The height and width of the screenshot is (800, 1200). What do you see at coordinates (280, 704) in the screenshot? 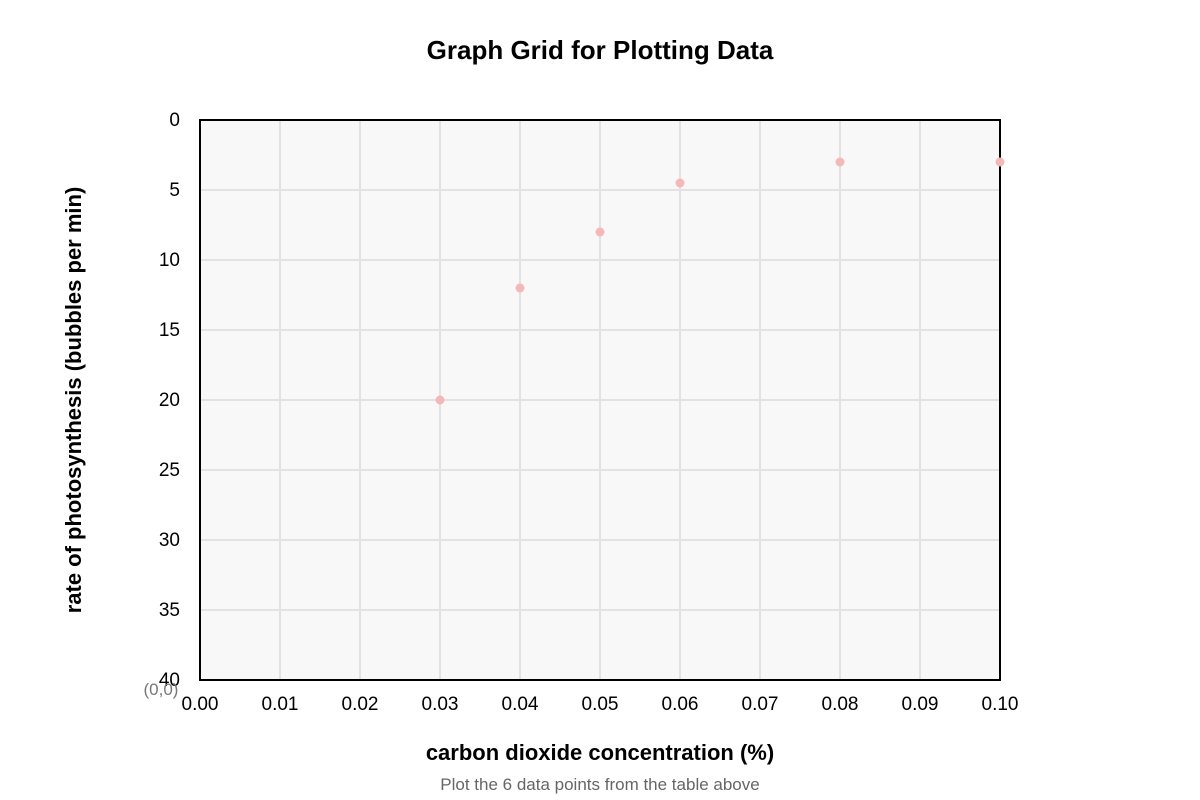
I see `x-tick-label: 0.01` at bounding box center [280, 704].